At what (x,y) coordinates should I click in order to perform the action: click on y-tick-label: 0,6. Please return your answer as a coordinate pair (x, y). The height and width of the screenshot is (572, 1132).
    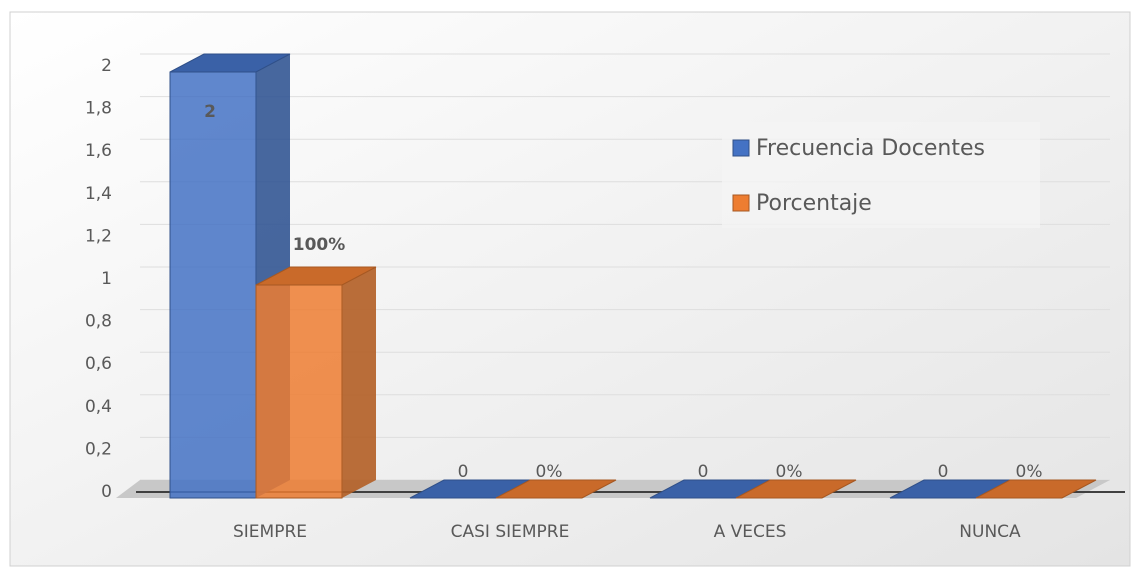
    Looking at the image, I should click on (98, 364).